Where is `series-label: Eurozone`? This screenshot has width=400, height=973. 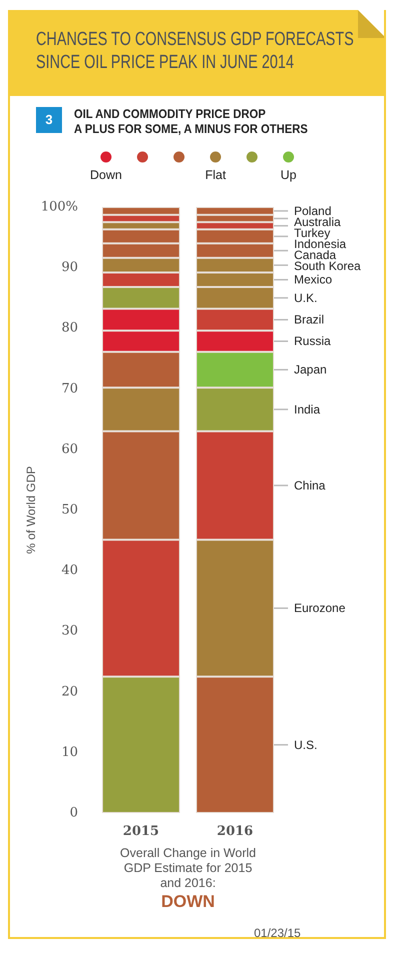 series-label: Eurozone is located at coordinates (320, 608).